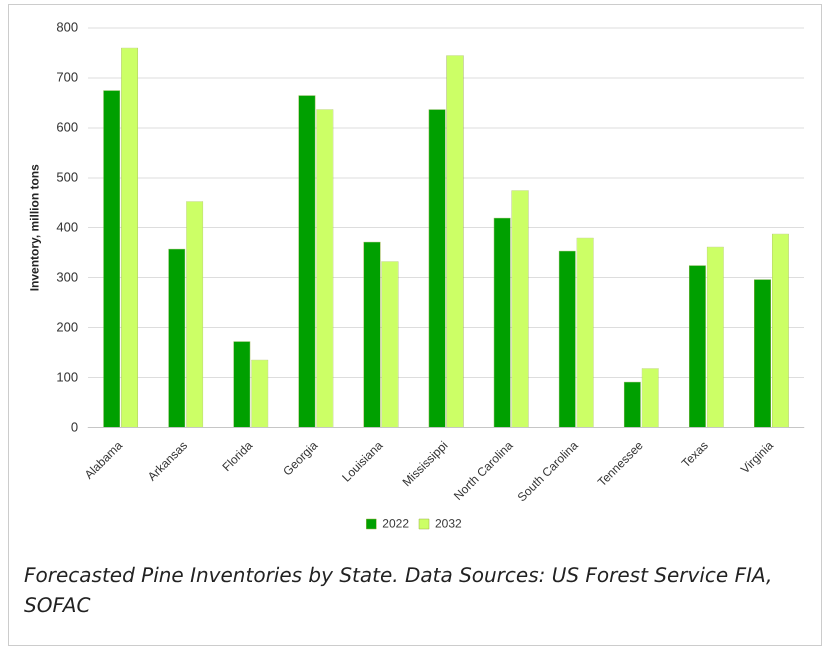 The width and height of the screenshot is (832, 658). Describe the element at coordinates (399, 590) in the screenshot. I see `text: Forecasted Pine Inventories by State. Data Sources: US Forest Service FIA, SOFAC` at that location.